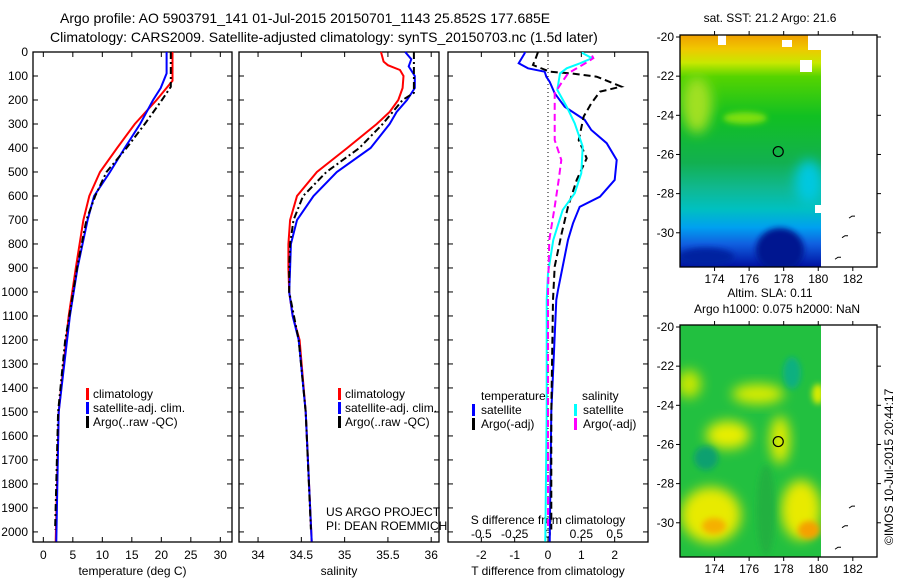 This screenshot has height=580, width=900. What do you see at coordinates (387, 422) in the screenshot?
I see `legend-label: Argo(..raw -QC)` at bounding box center [387, 422].